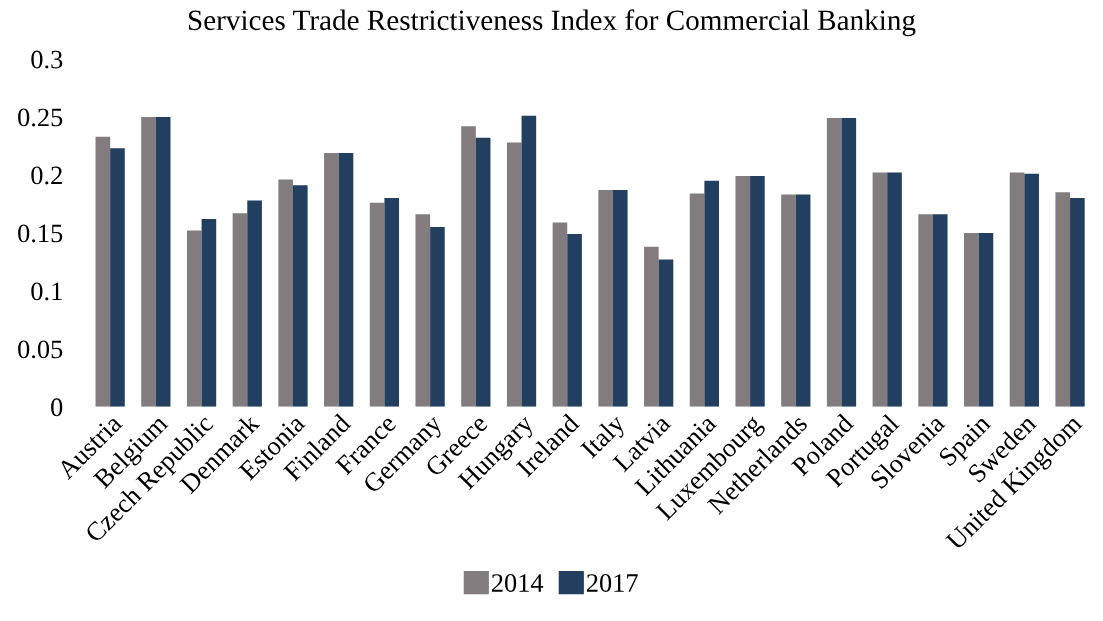 The width and height of the screenshot is (1103, 621). I want to click on legend-label: 2017, so click(612, 583).